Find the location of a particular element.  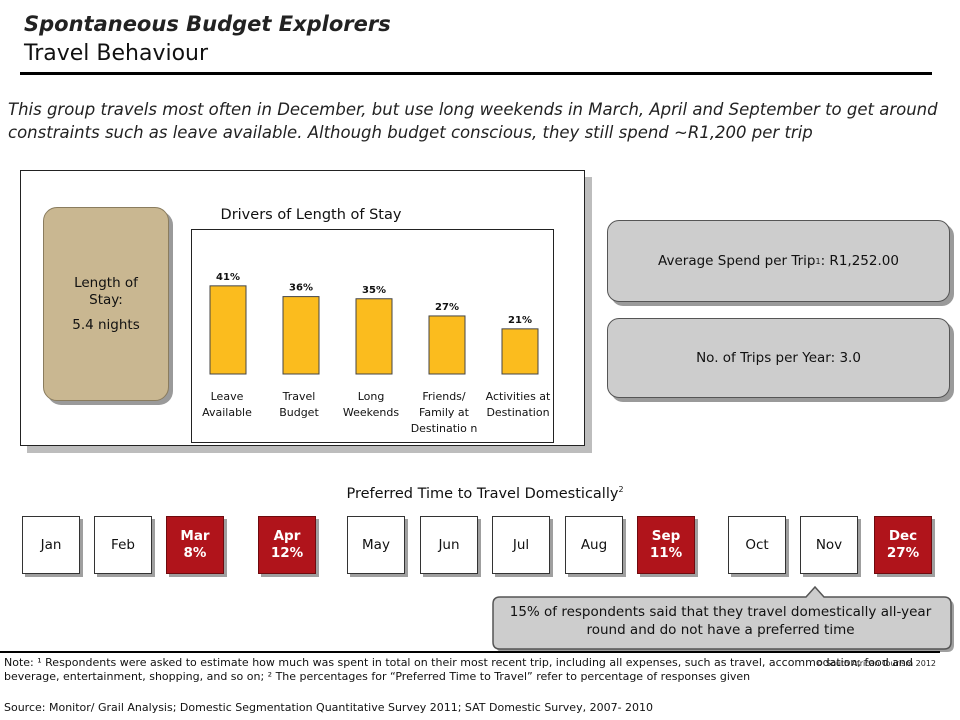

bar-value-label-1: 36% is located at coordinates (301, 288).